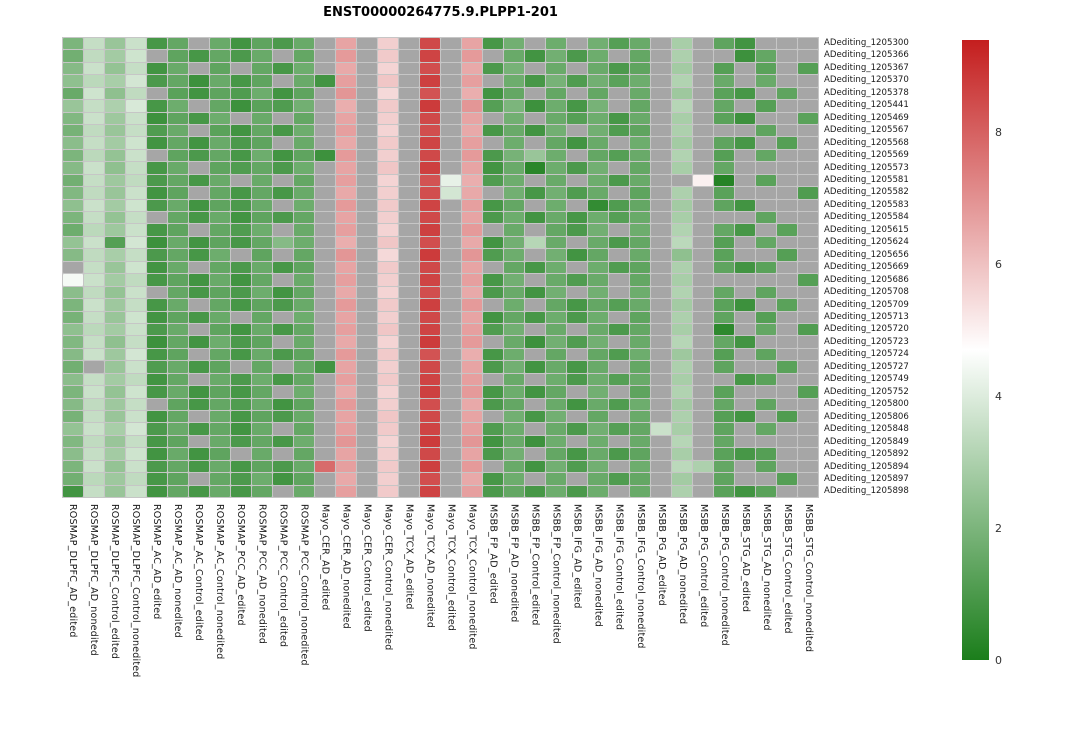  What do you see at coordinates (866, 491) in the screenshot?
I see `row-label: ADediting_1205898` at bounding box center [866, 491].